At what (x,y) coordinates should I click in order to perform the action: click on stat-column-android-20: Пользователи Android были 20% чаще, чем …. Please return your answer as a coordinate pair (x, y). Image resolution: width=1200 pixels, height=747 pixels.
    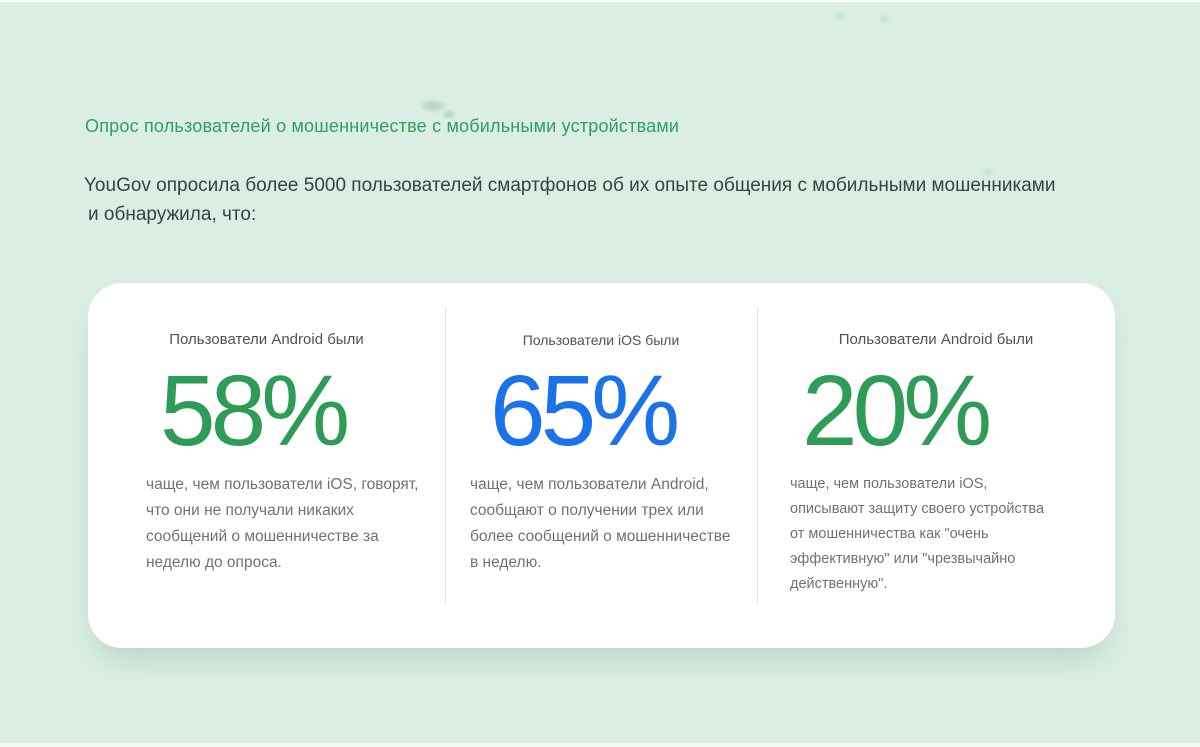
    Looking at the image, I should click on (936, 465).